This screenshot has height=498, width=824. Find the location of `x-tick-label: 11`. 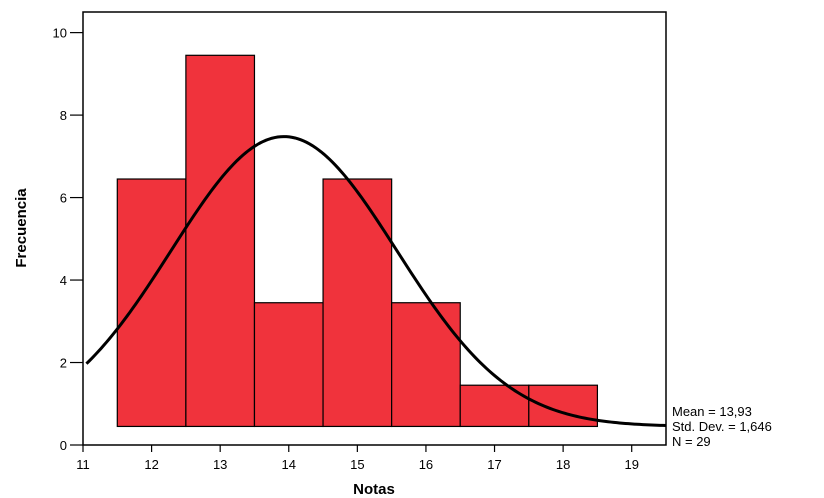

x-tick-label: 11 is located at coordinates (83, 464).